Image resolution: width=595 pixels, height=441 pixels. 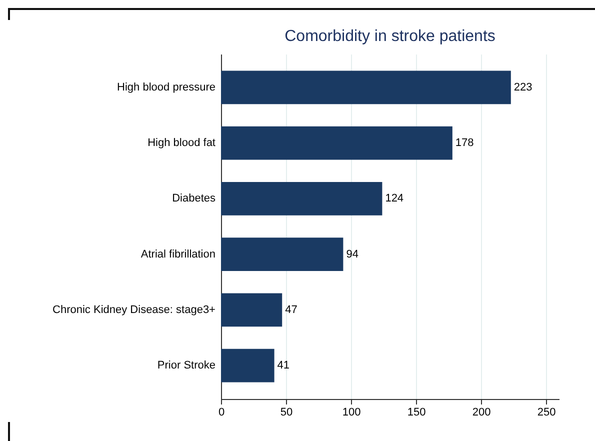 I want to click on data-label: 94, so click(x=352, y=254).